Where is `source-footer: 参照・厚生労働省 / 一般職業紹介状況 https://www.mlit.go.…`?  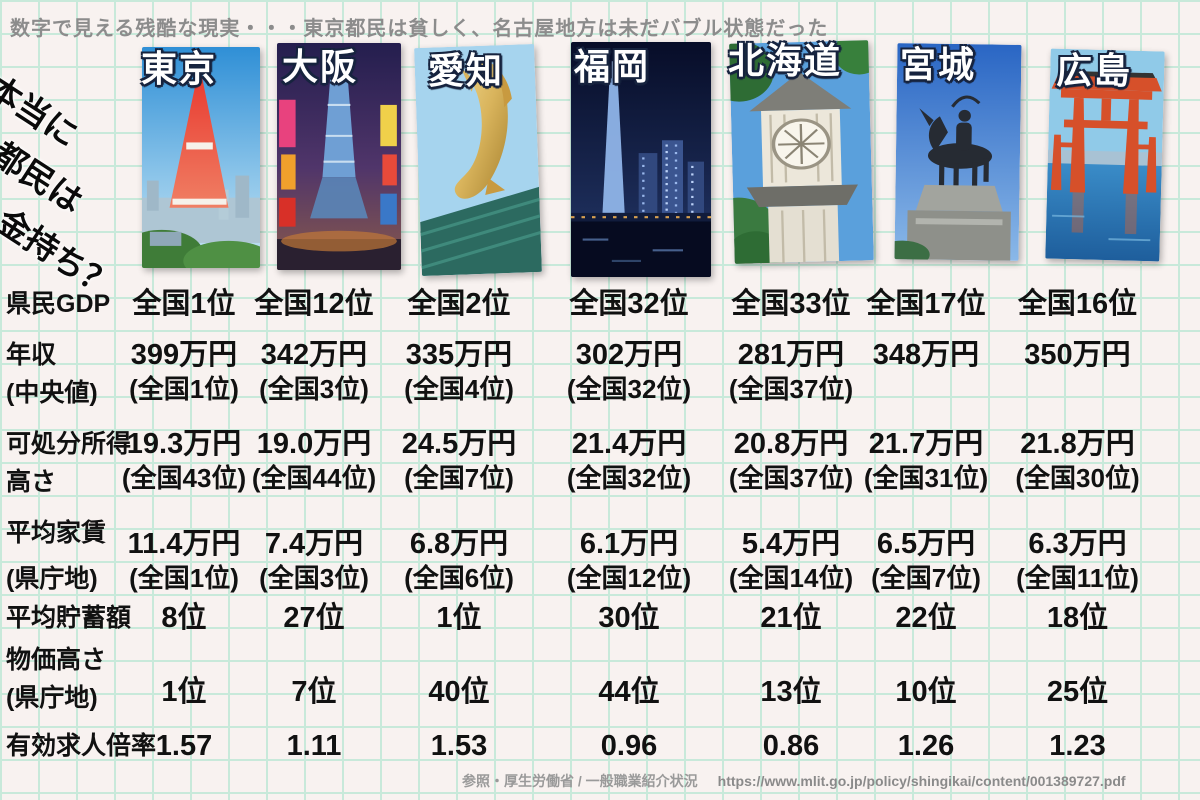 source-footer: 参照・厚生労働省 / 一般職業紹介状況 https://www.mlit.go.… is located at coordinates (794, 781).